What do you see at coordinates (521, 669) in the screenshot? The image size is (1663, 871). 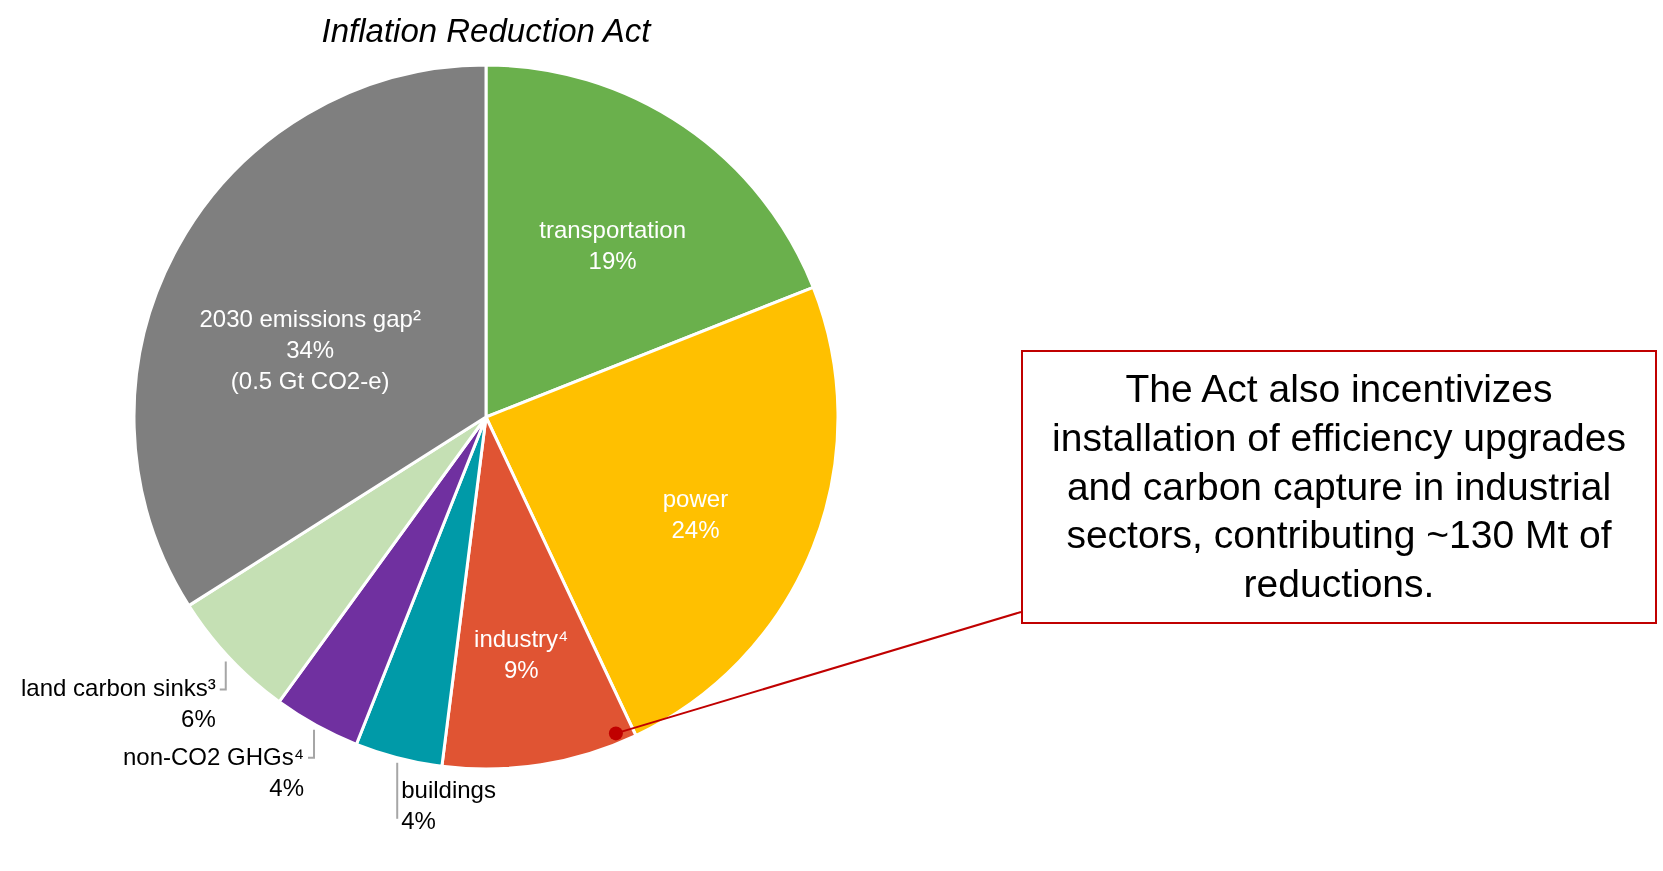 I see `data-label: 9%` at bounding box center [521, 669].